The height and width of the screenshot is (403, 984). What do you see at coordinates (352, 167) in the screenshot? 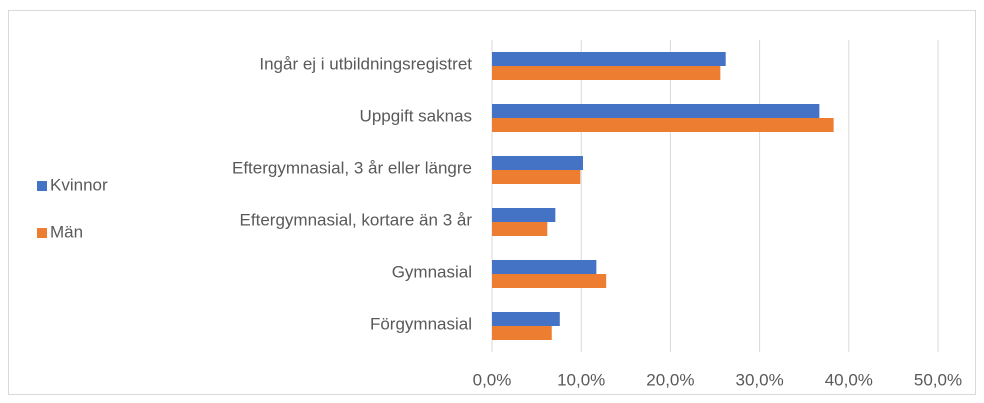
I see `y-tick-label: Eftergymnasial, 3 år eller längre` at bounding box center [352, 167].